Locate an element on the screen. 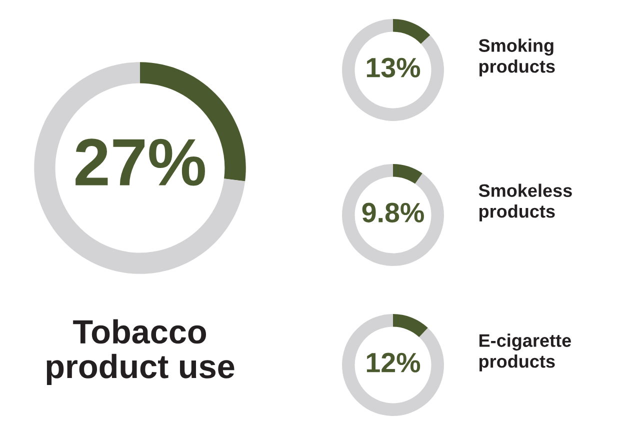 Image resolution: width=634 pixels, height=424 pixels. data-label: 27% is located at coordinates (140, 162).